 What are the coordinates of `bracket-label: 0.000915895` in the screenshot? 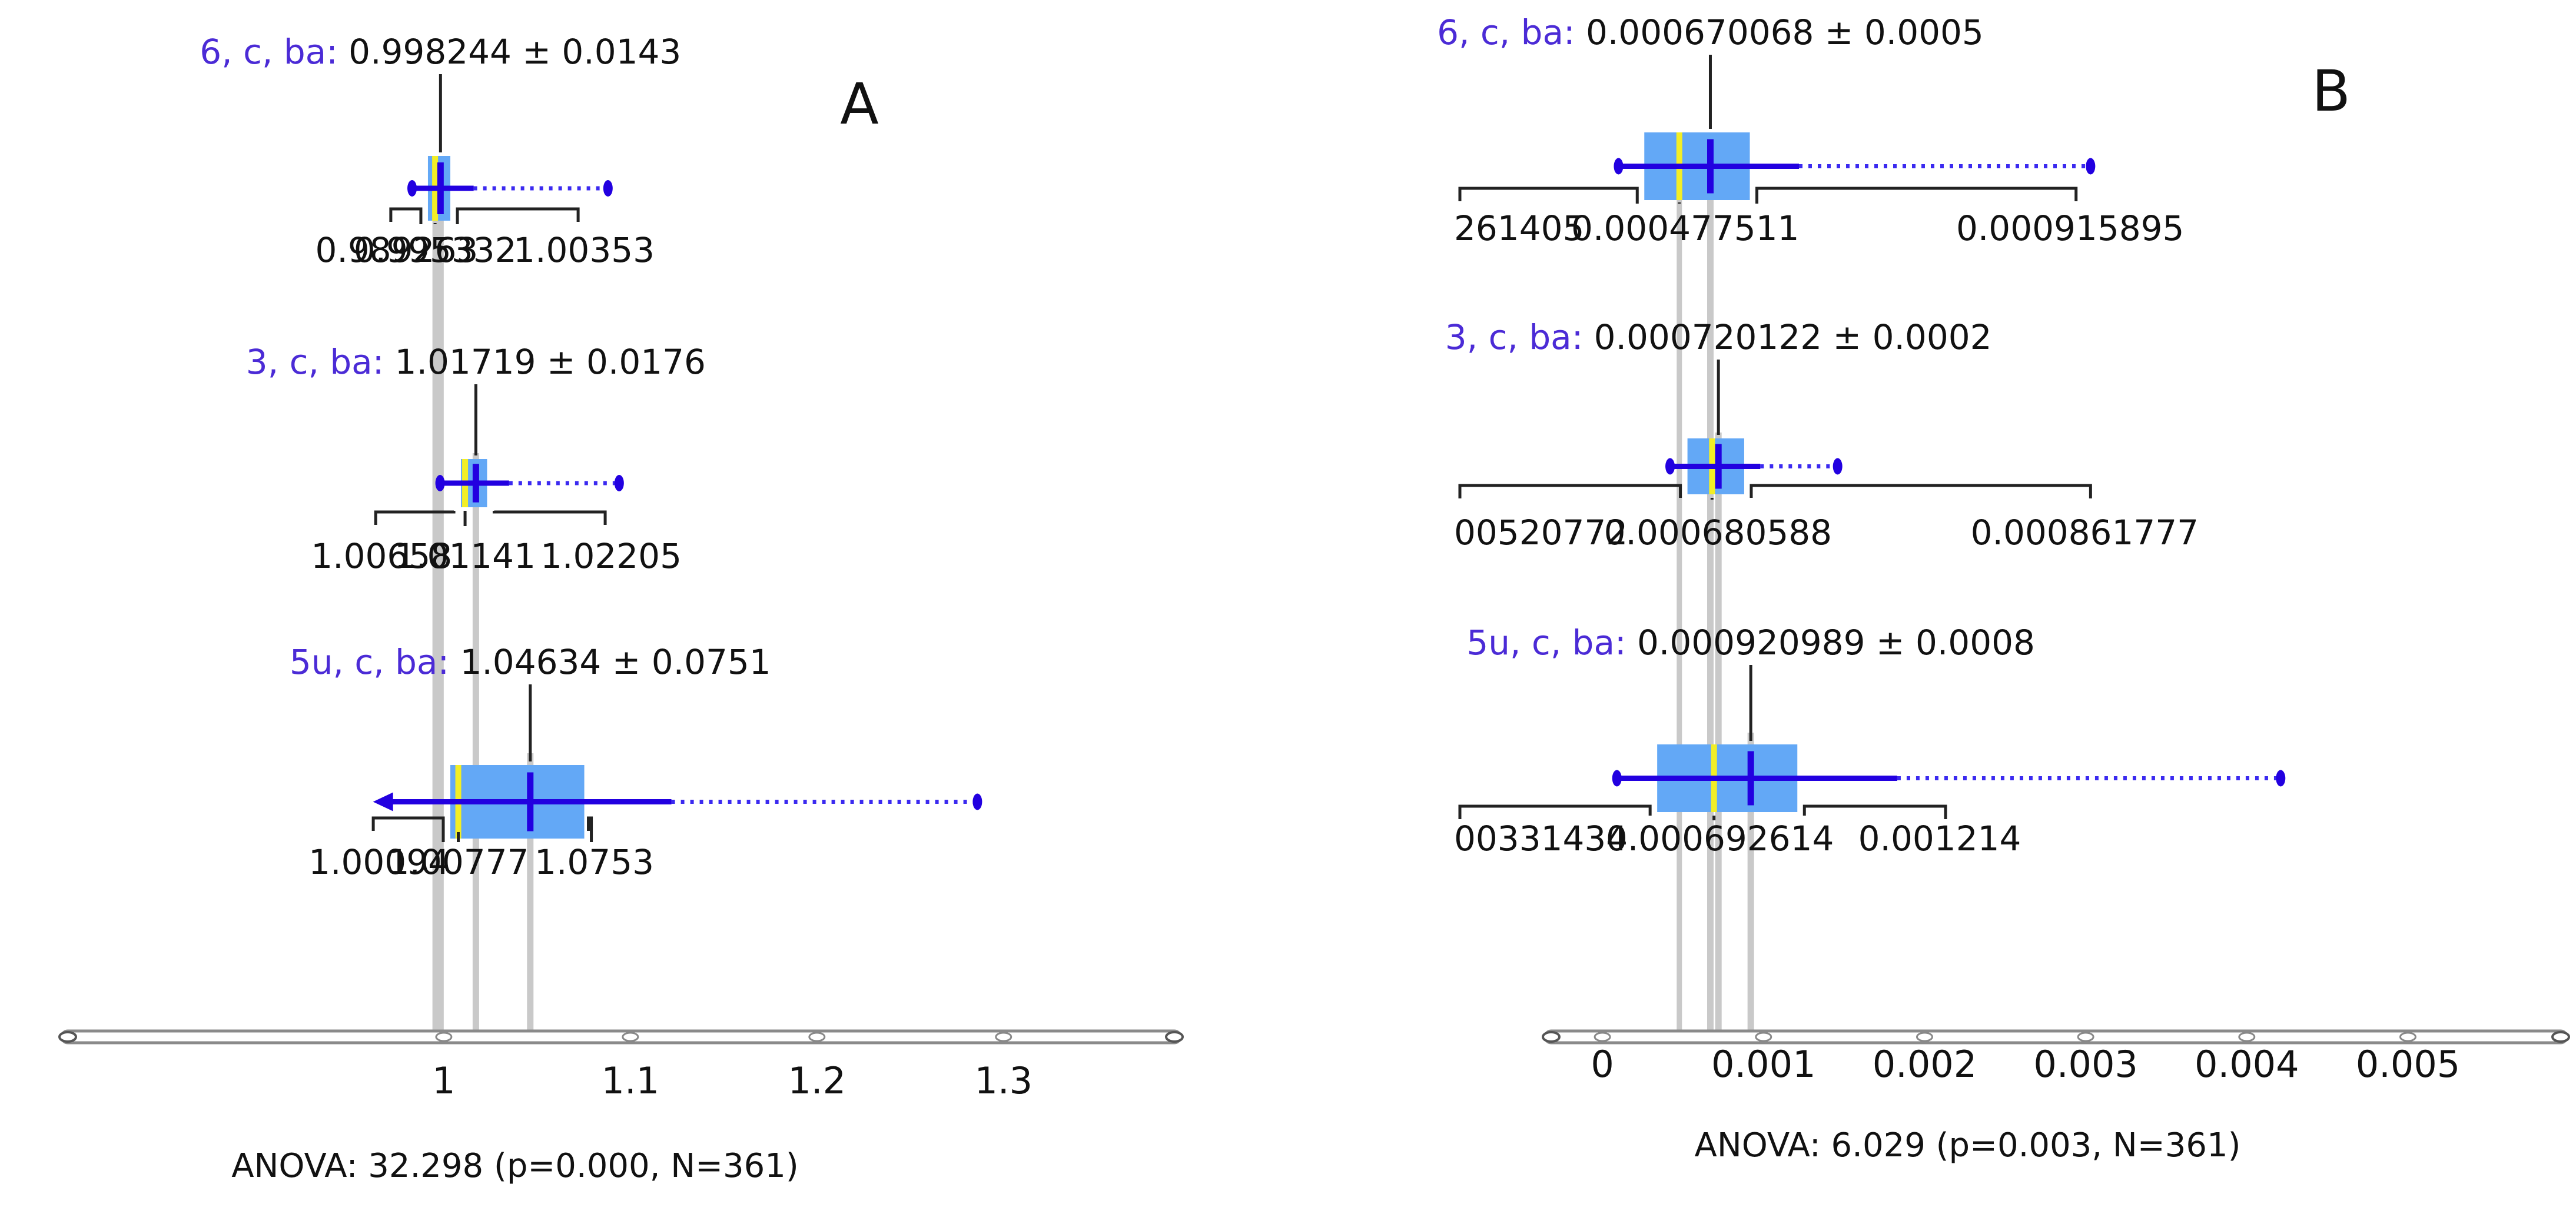 It's located at (2070, 228).